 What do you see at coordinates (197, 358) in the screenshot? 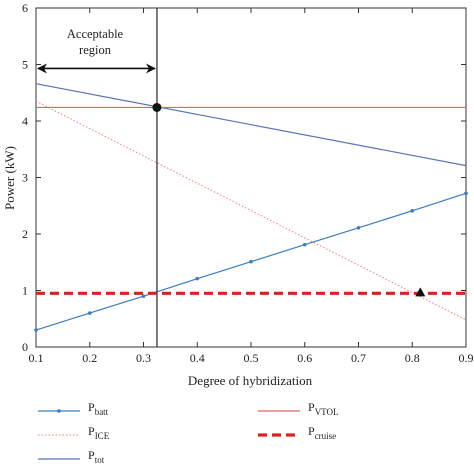
I see `x-tick-label: 0.4` at bounding box center [197, 358].